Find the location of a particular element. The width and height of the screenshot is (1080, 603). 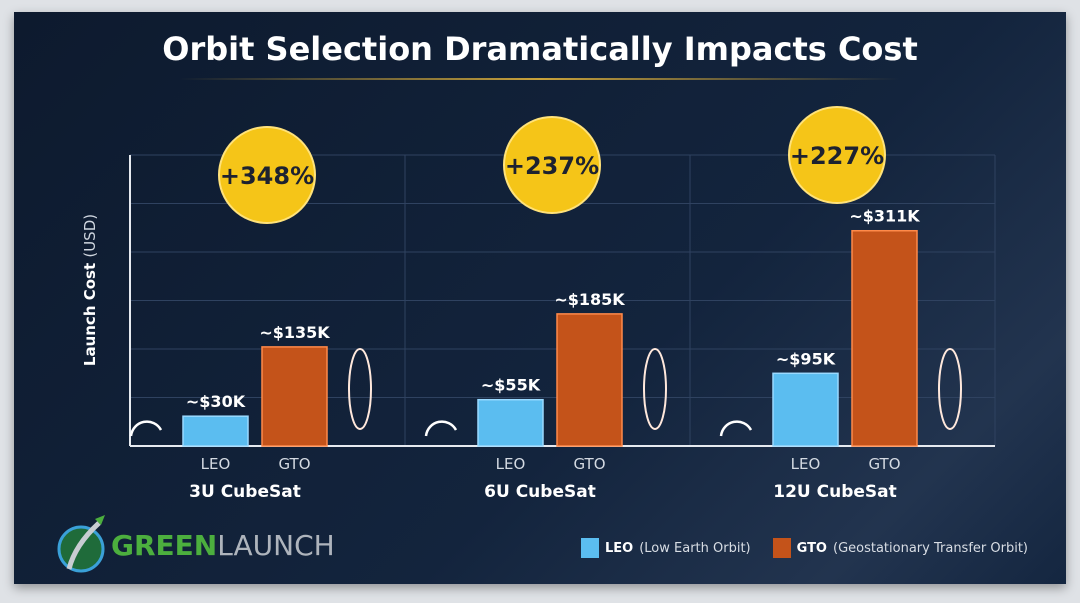

greenlaunch-logo: GREEN LAUNCH is located at coordinates (195, 545).